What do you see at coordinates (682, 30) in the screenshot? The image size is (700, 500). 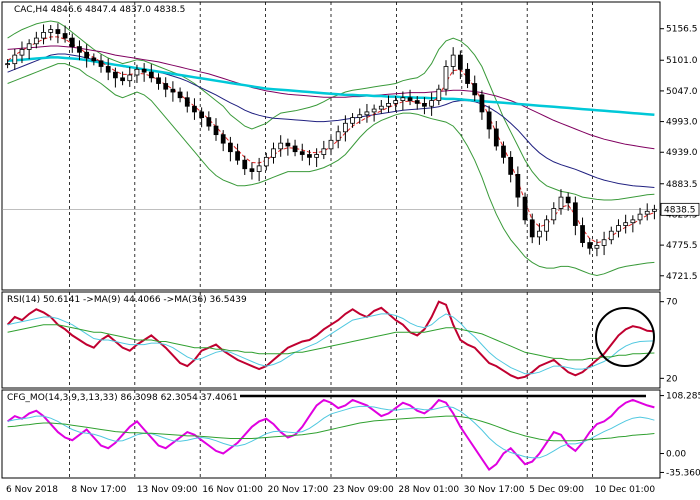 I see `price-tick-label-0: 5156.5` at bounding box center [682, 30].